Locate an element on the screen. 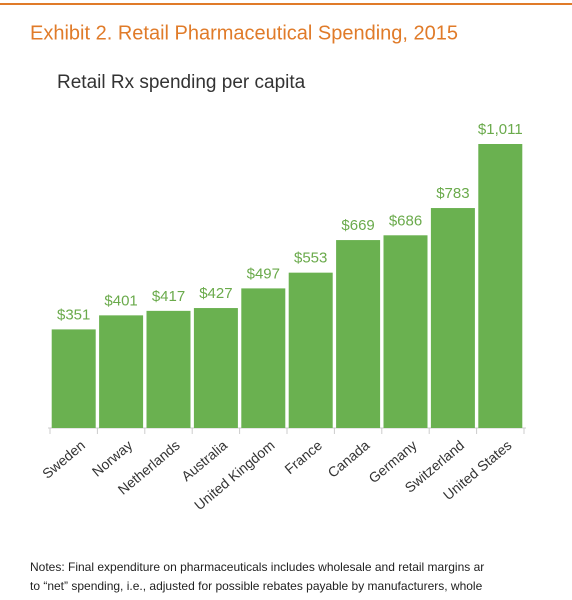 The height and width of the screenshot is (600, 572). value-label: $497 is located at coordinates (263, 273).